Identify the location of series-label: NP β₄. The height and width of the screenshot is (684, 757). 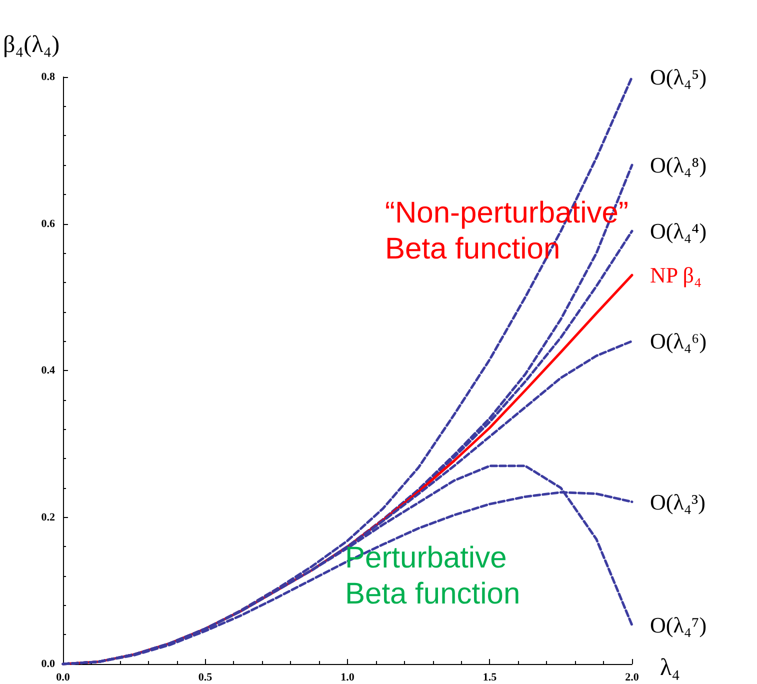
(676, 275).